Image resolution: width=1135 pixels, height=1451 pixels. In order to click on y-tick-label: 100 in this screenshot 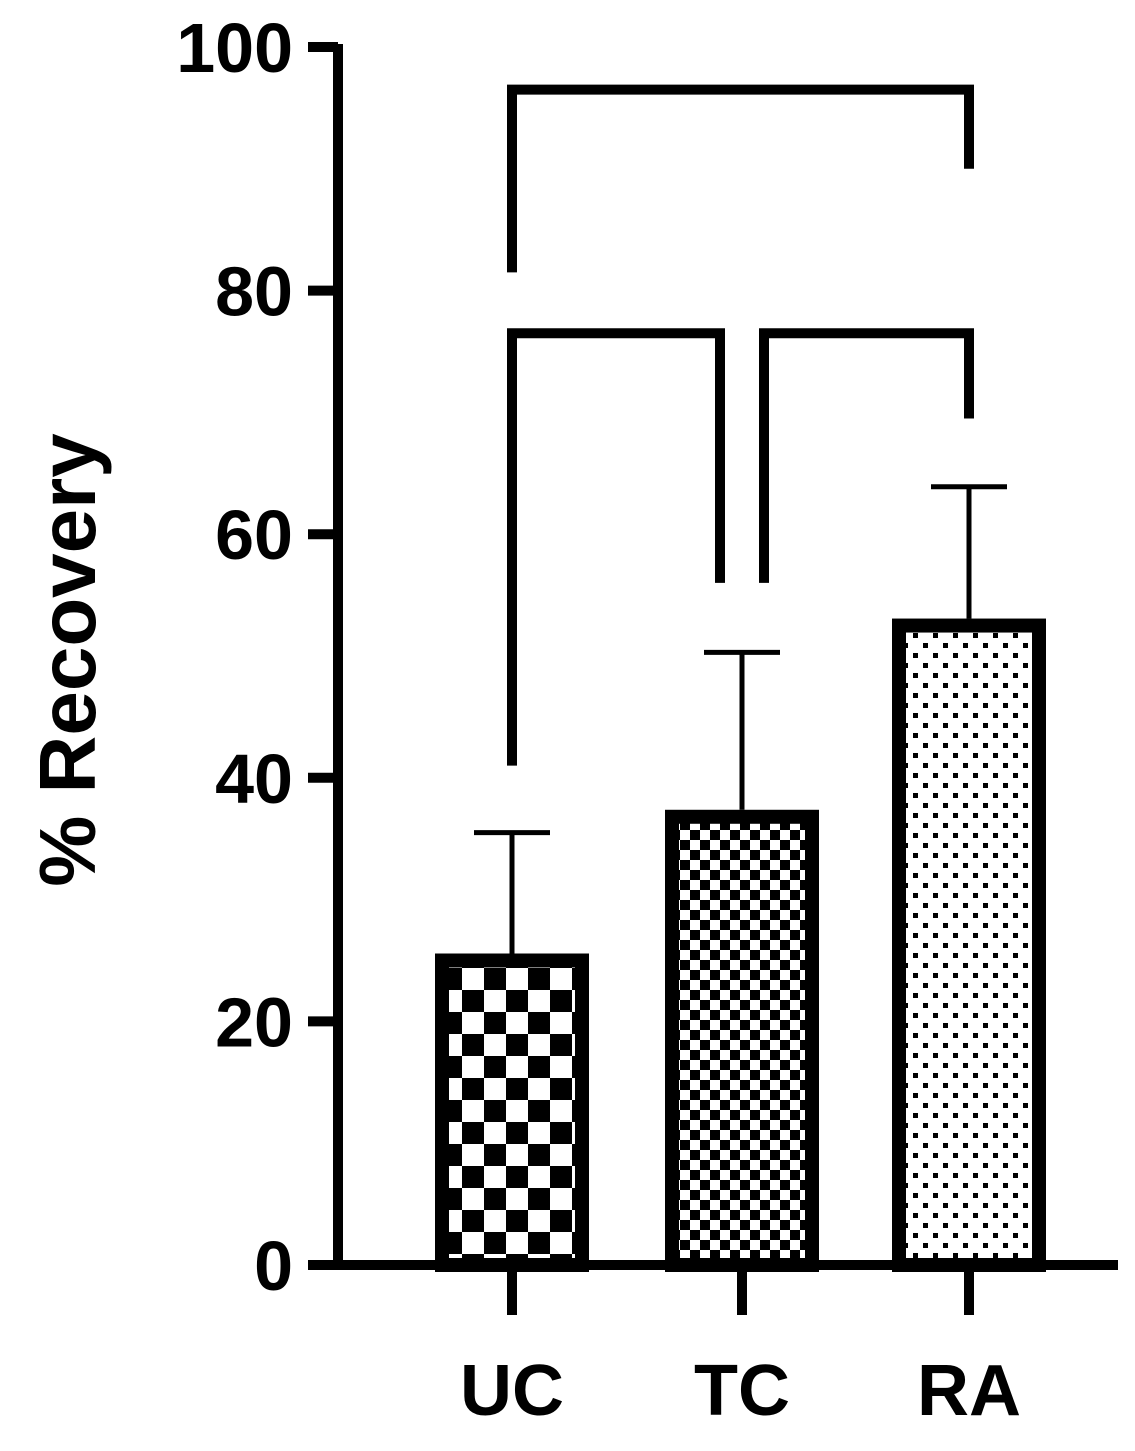, I will do `click(234, 48)`.